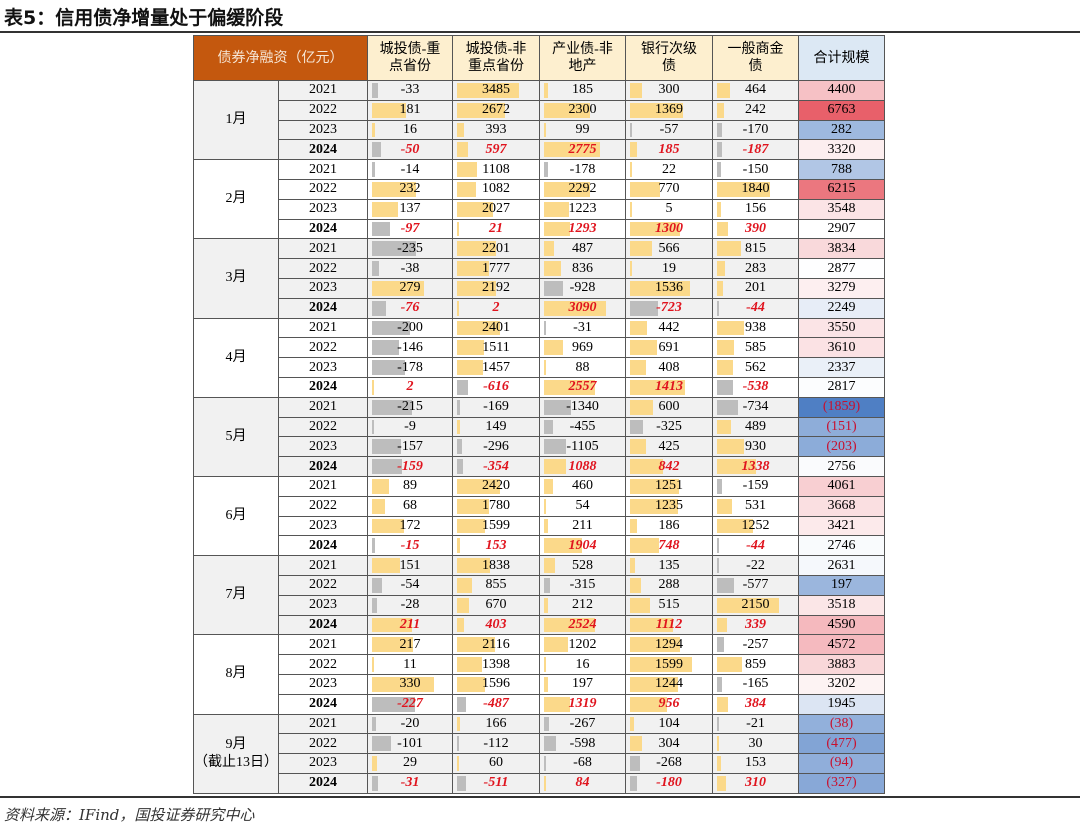 Image resolution: width=1080 pixels, height=825 pixels. Describe the element at coordinates (669, 308) in the screenshot. I see `value-text: -723` at that location.